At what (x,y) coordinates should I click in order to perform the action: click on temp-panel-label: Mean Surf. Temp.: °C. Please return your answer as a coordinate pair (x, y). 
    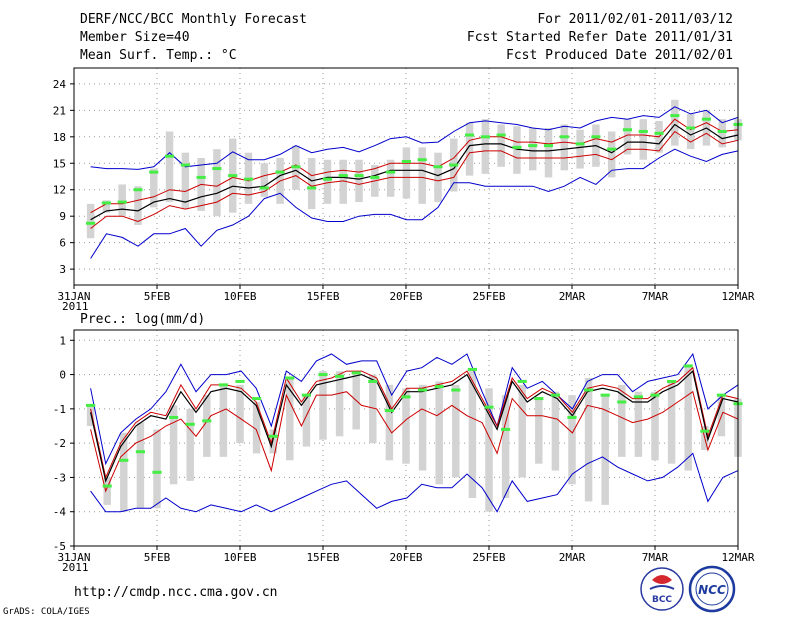
    Looking at the image, I should click on (158, 55).